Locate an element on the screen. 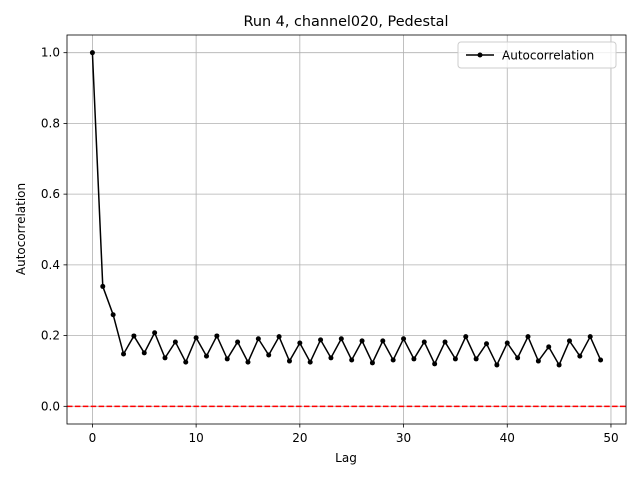 The height and width of the screenshot is (484, 640). y-axis-label: Autocorrelation is located at coordinates (21, 229).